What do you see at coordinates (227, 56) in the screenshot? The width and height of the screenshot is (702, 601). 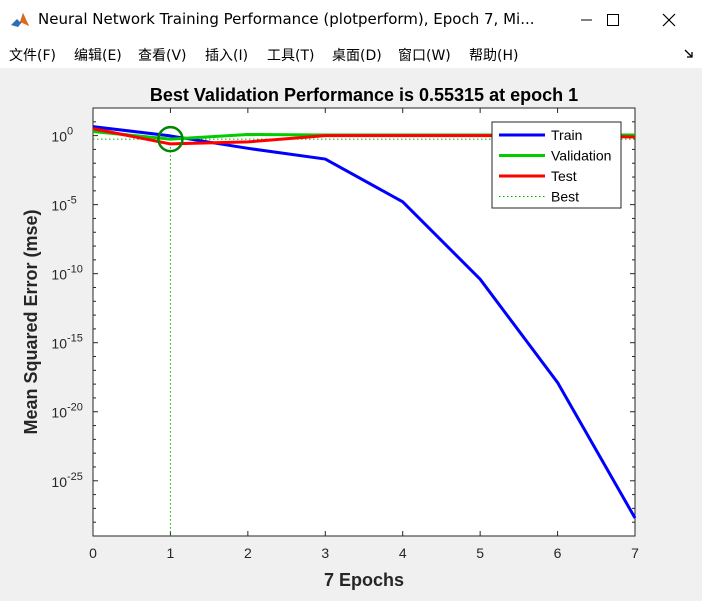 I see `menu-insert: 插入(I)` at bounding box center [227, 56].